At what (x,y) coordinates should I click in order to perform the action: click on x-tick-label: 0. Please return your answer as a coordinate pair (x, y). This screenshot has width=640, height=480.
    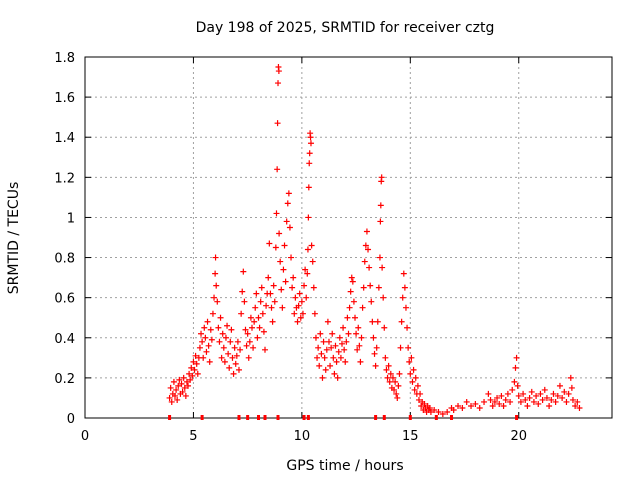
    Looking at the image, I should click on (85, 436).